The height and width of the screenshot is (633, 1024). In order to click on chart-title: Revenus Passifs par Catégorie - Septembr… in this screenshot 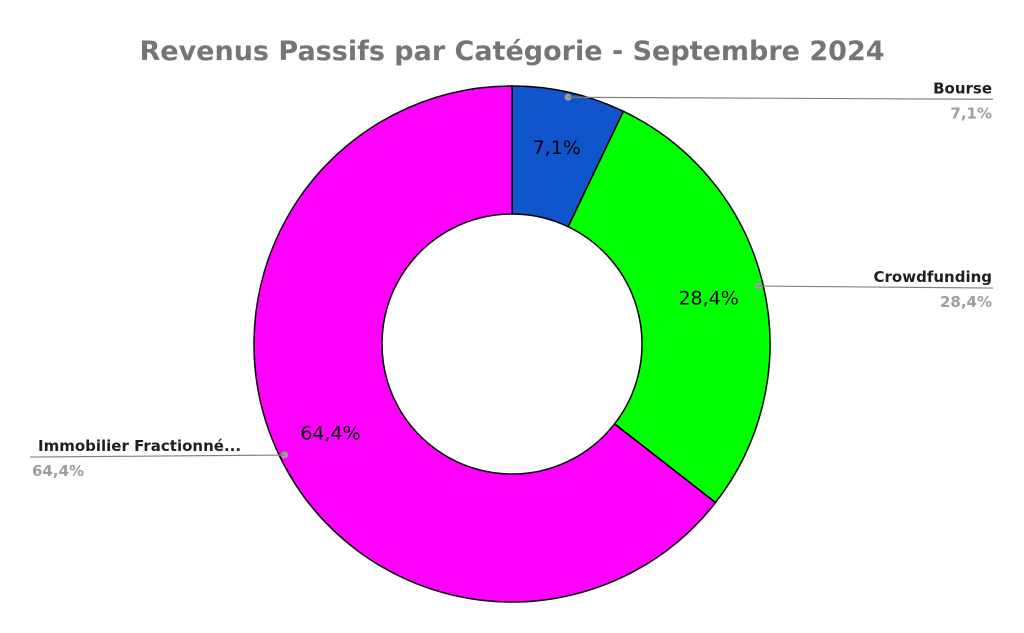, I will do `click(511, 51)`.